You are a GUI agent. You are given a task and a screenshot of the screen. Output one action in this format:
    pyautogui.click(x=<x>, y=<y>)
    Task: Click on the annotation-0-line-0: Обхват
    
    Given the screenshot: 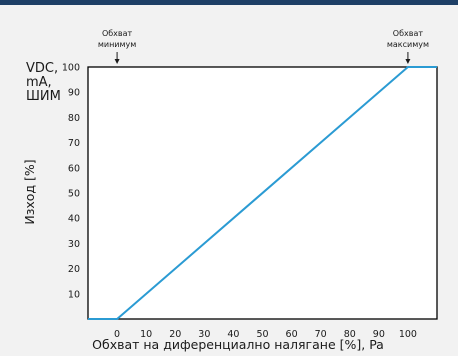 What is the action you would take?
    pyautogui.click(x=117, y=33)
    